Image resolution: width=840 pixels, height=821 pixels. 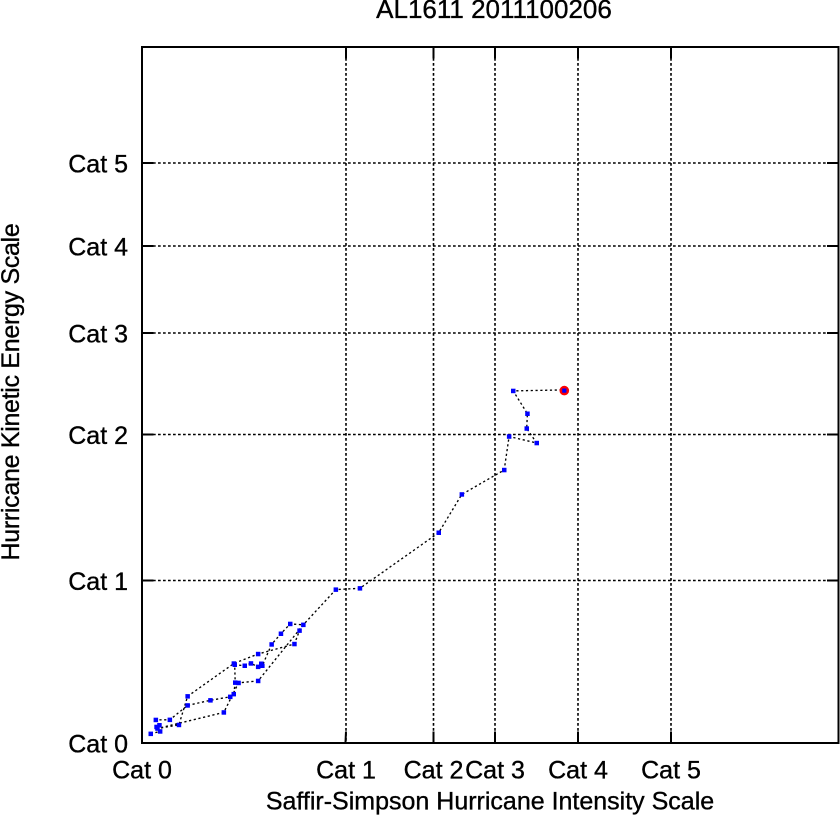 What do you see at coordinates (12, 392) in the screenshot?
I see `svg-text: Hurricane Kinetic Energy Scale` at bounding box center [12, 392].